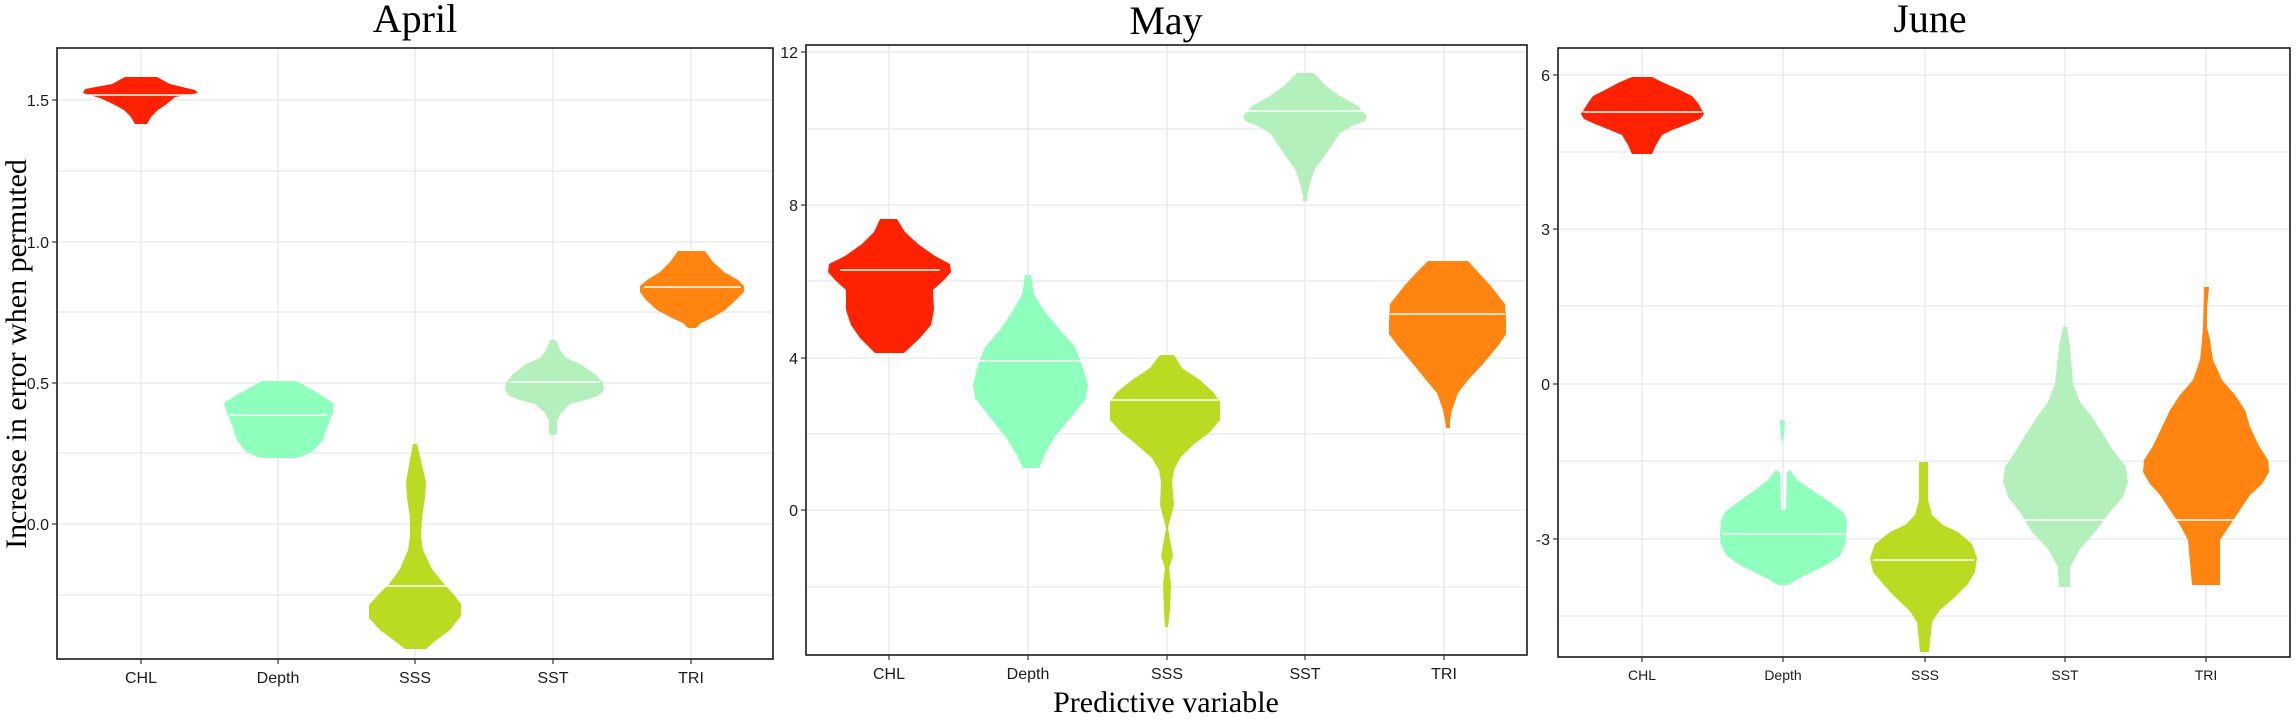  What do you see at coordinates (1545, 76) in the screenshot?
I see `y-tick-label: 6` at bounding box center [1545, 76].